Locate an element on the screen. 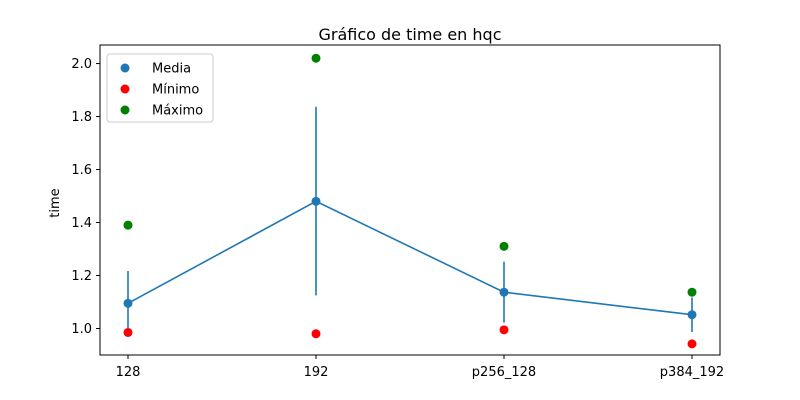 The width and height of the screenshot is (800, 400). y-tick-label: 1.8 is located at coordinates (81, 117).